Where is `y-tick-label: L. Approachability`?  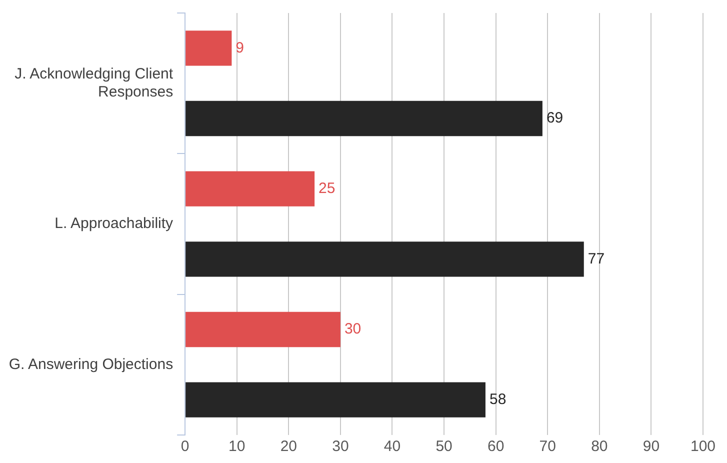
y-tick-label: L. Approachability is located at coordinates (114, 223).